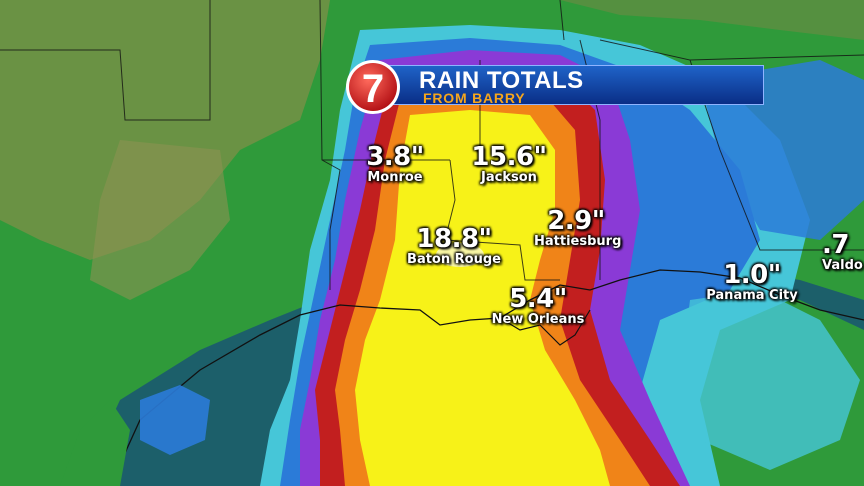  Describe the element at coordinates (460, 255) in the screenshot. I see `rain-peak` at that location.